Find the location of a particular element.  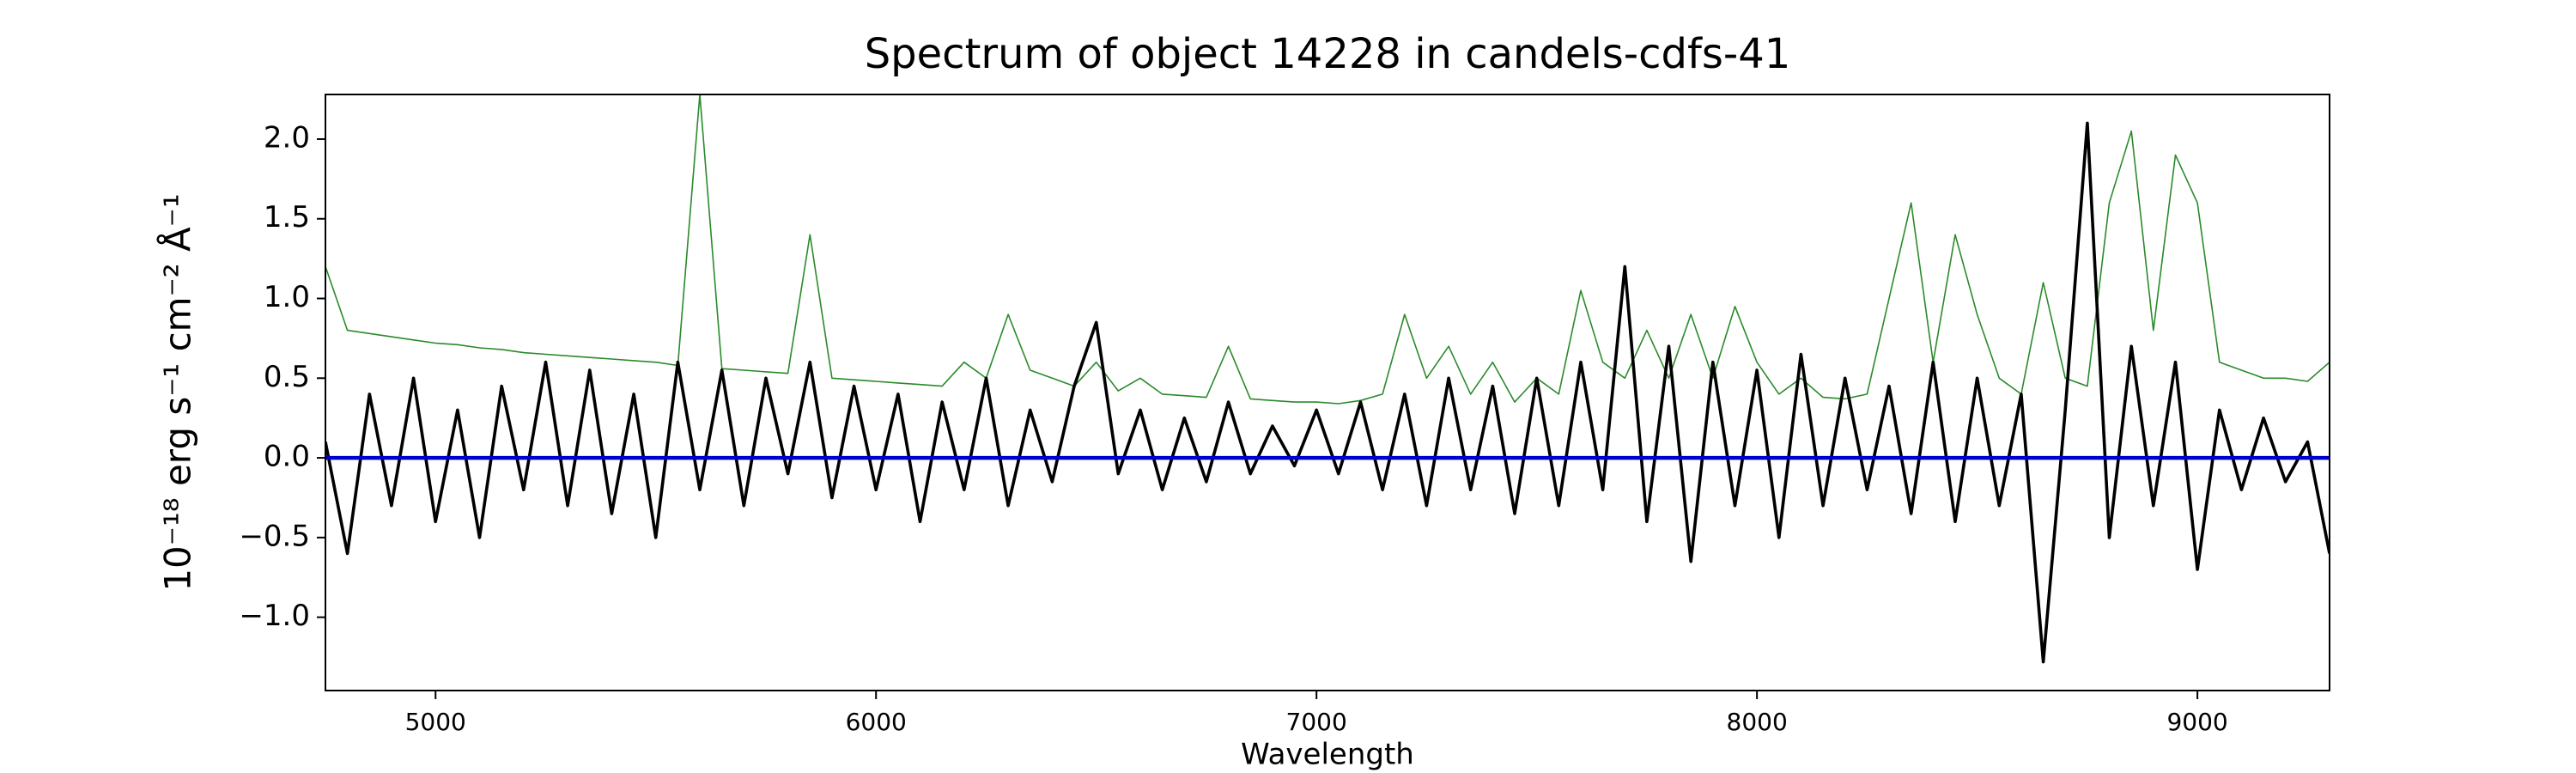

x-tick-label: 9000 is located at coordinates (2196, 722).